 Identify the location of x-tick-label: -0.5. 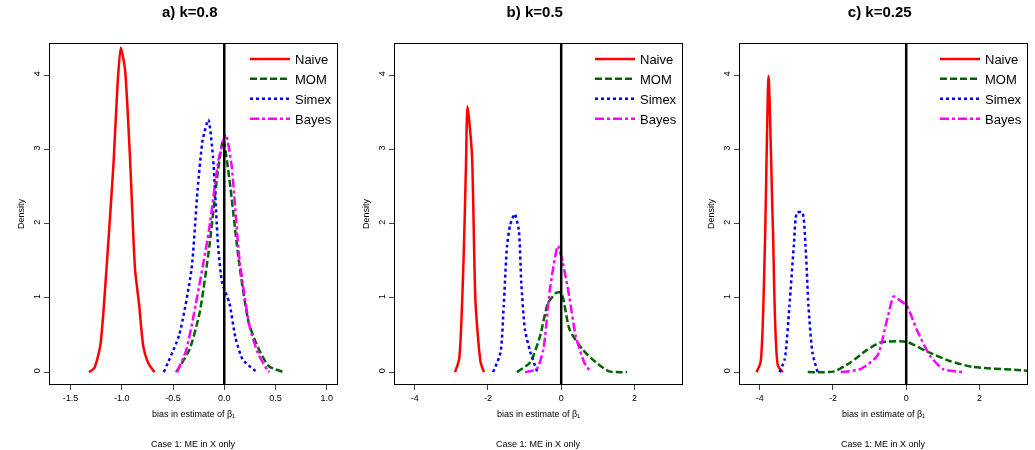
(173, 397).